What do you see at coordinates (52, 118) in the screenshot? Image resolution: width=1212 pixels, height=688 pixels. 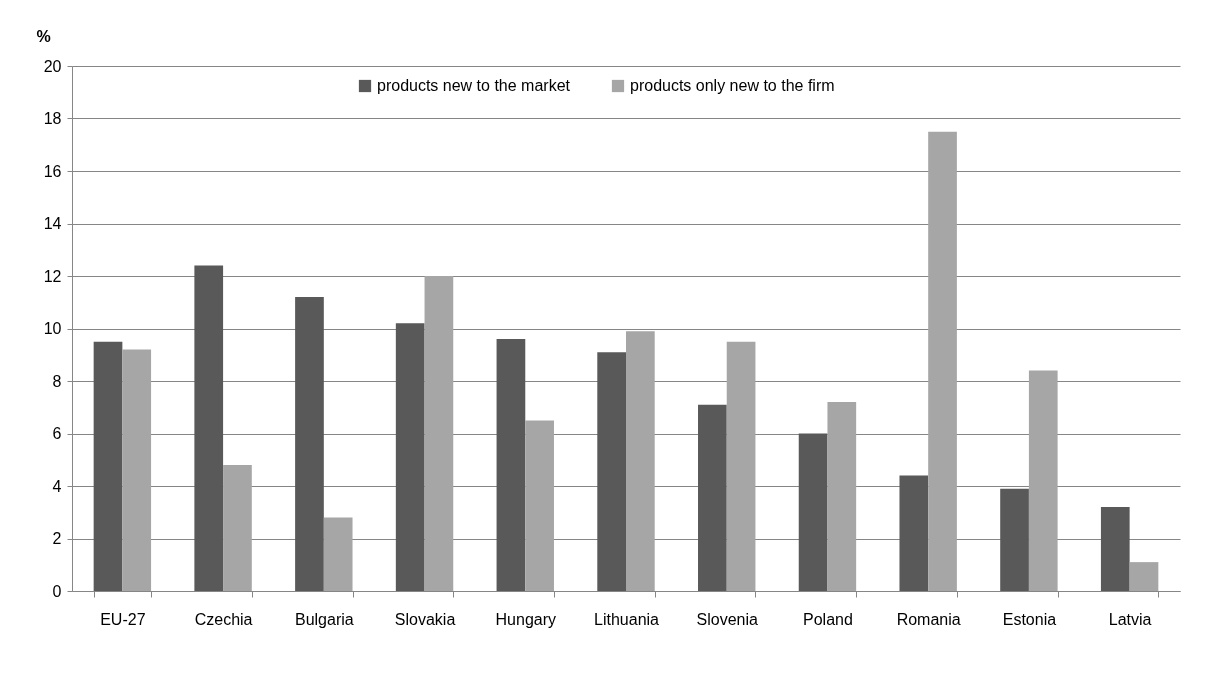 I see `y-tick-label: 18` at bounding box center [52, 118].